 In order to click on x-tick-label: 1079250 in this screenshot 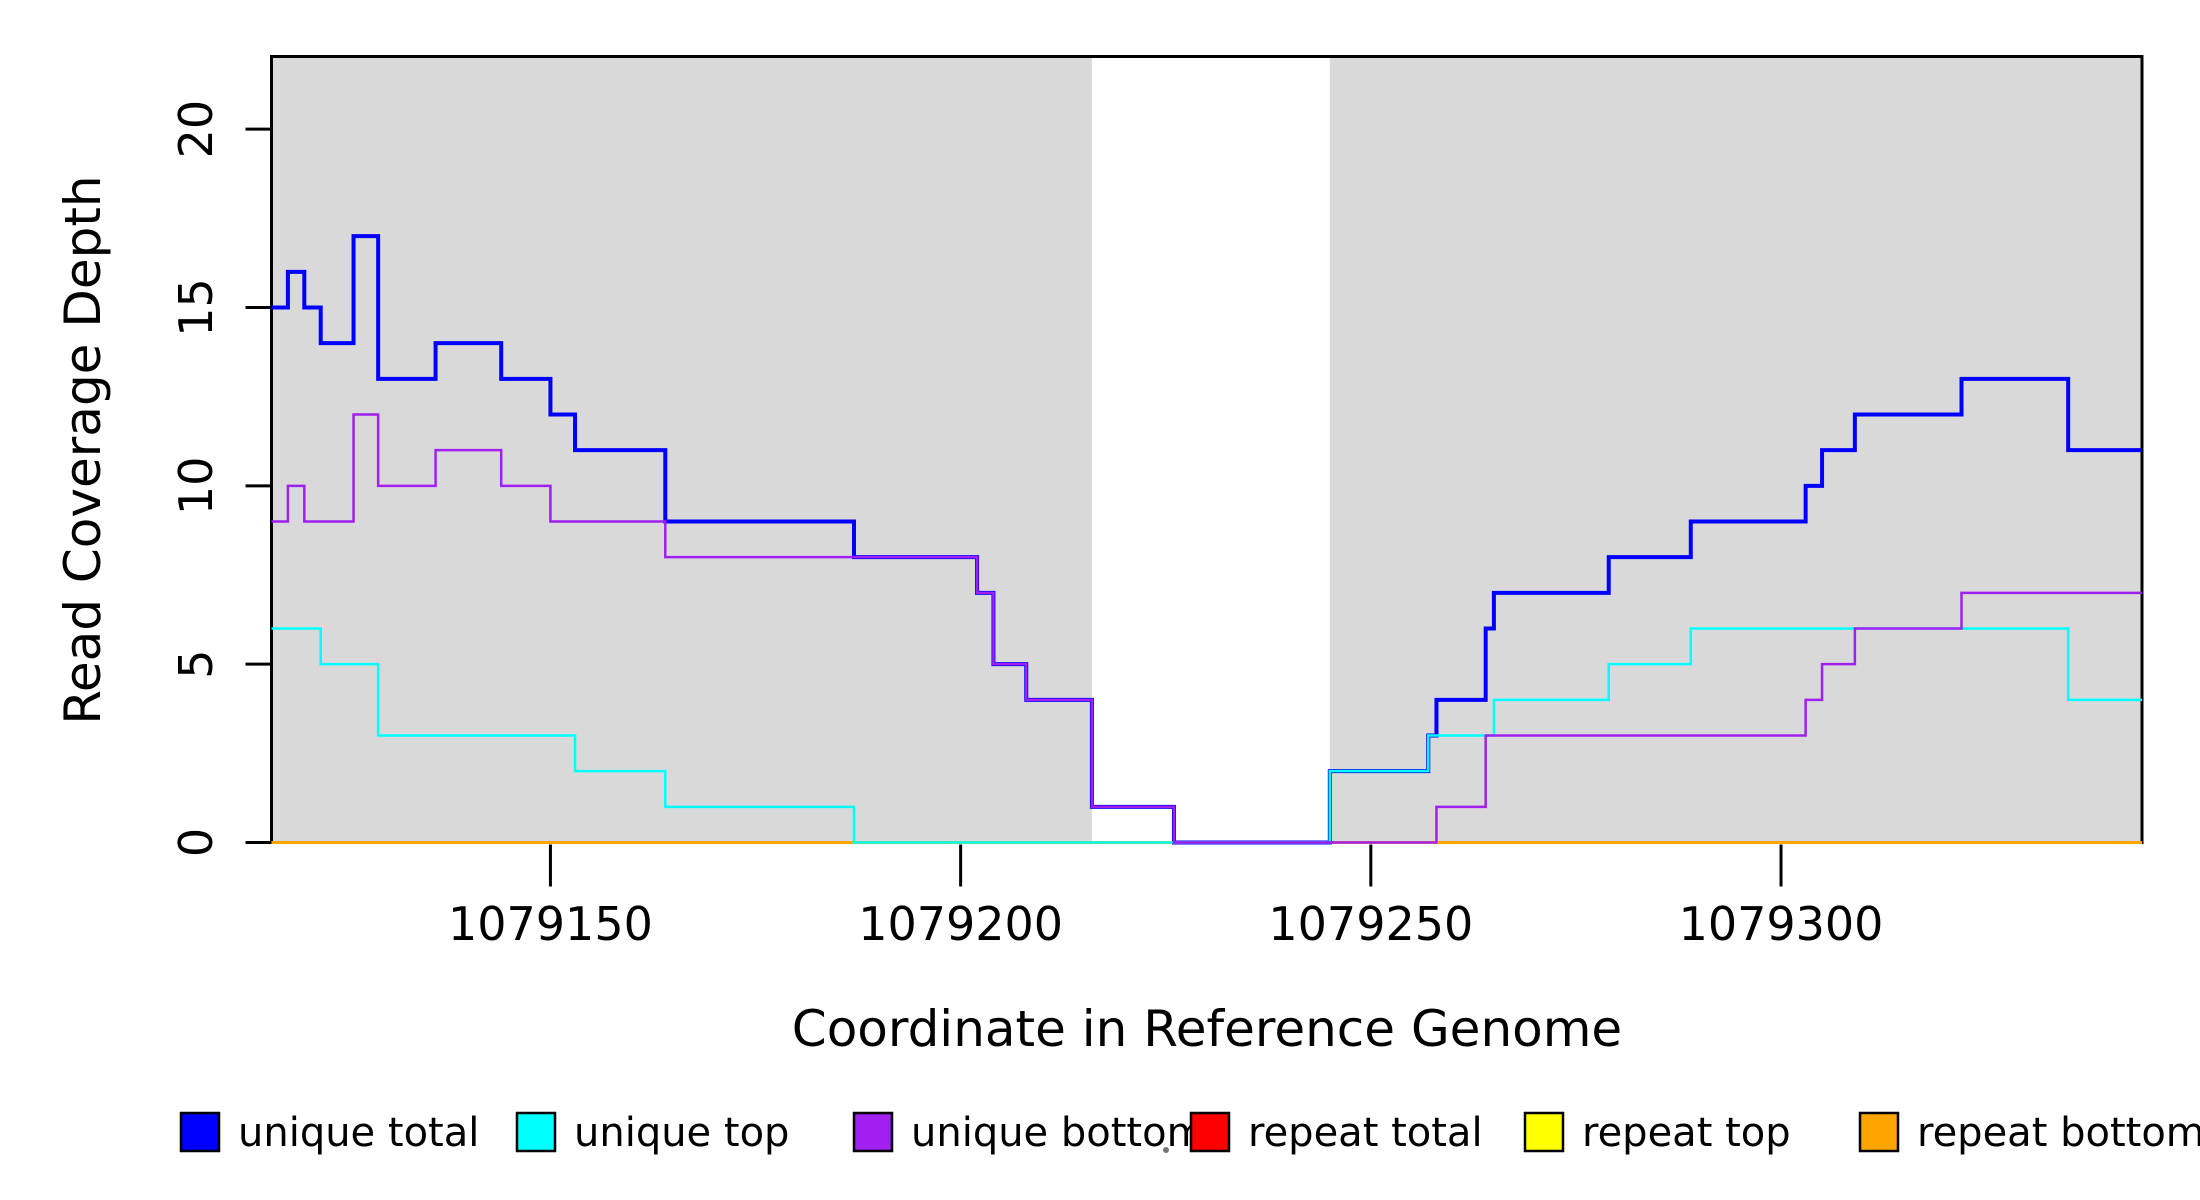, I will do `click(1370, 924)`.